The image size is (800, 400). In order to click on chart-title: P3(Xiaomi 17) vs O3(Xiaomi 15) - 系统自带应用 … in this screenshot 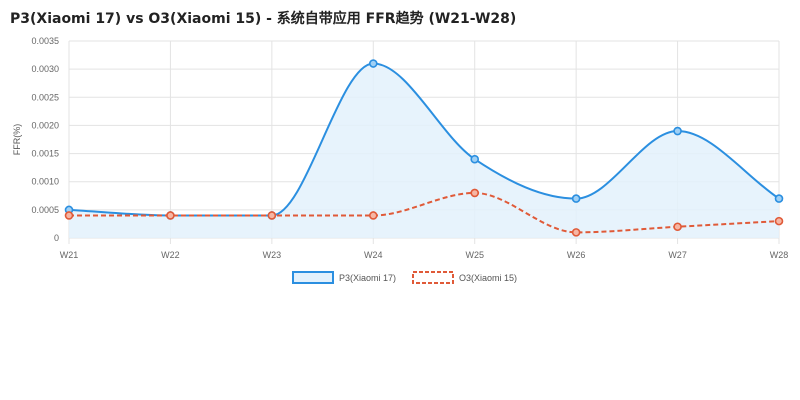, I will do `click(263, 19)`.